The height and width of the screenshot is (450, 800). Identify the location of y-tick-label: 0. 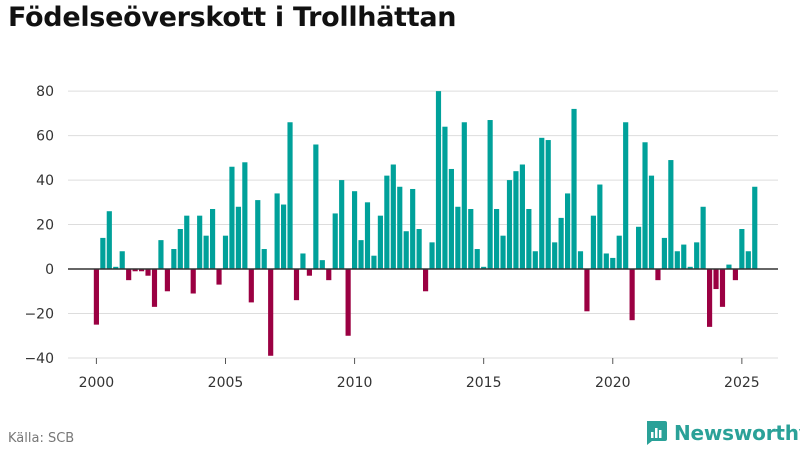
(49, 270).